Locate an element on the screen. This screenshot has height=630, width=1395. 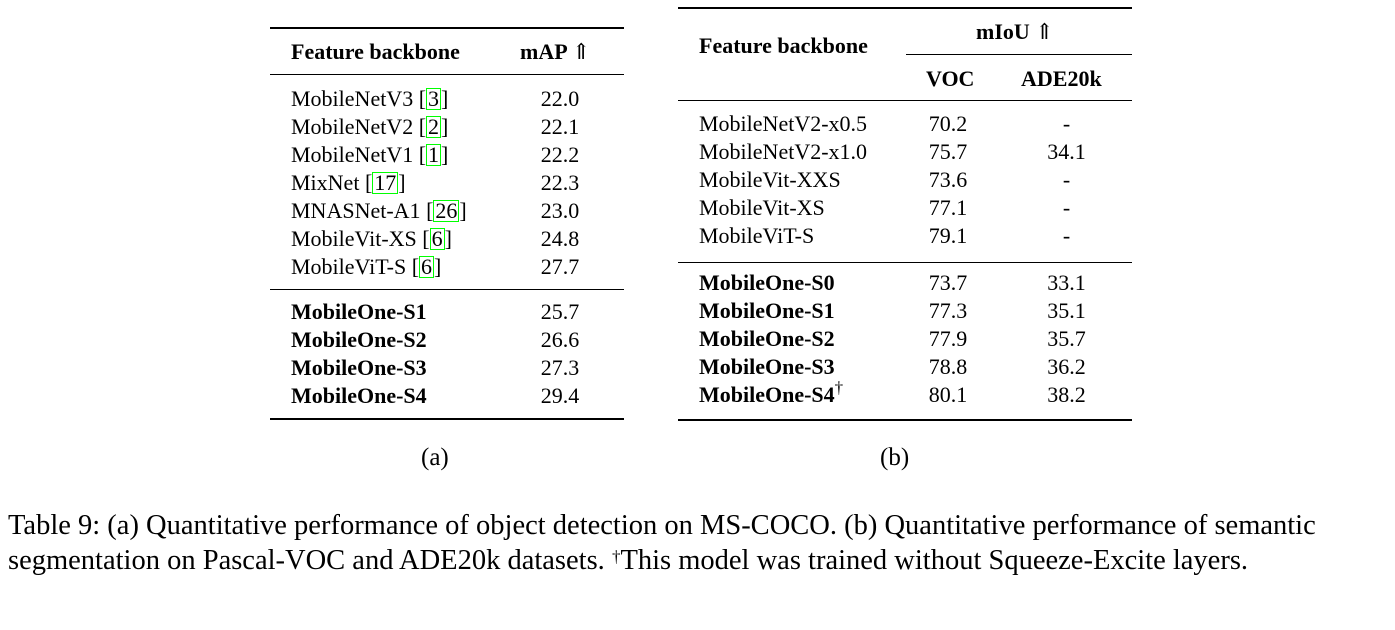
ade20k-value: 35.1 is located at coordinates (1066, 310).